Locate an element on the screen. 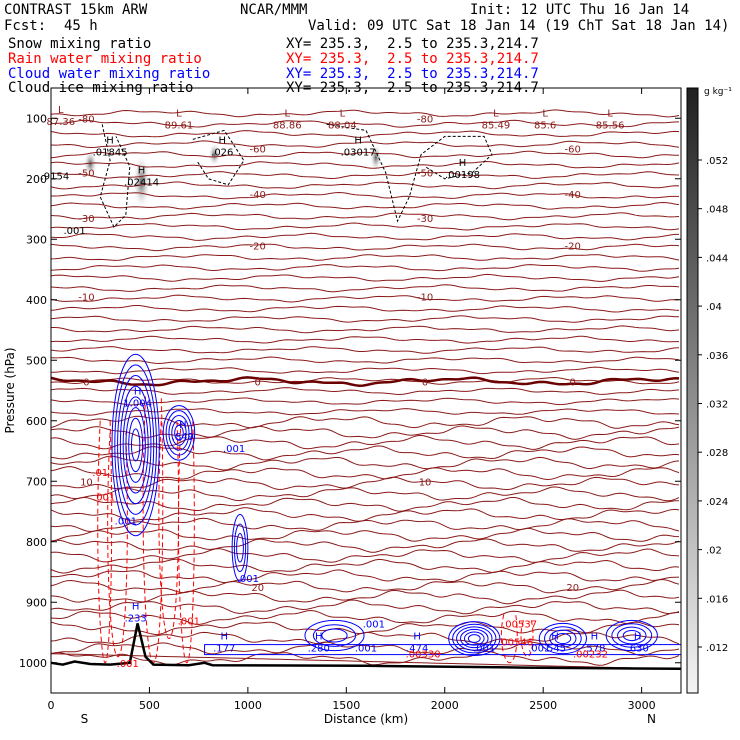 The image size is (740, 740). field-coords-cloud-water: XY= 235.3, 2.5 to 235.3,214.7 is located at coordinates (412, 74).